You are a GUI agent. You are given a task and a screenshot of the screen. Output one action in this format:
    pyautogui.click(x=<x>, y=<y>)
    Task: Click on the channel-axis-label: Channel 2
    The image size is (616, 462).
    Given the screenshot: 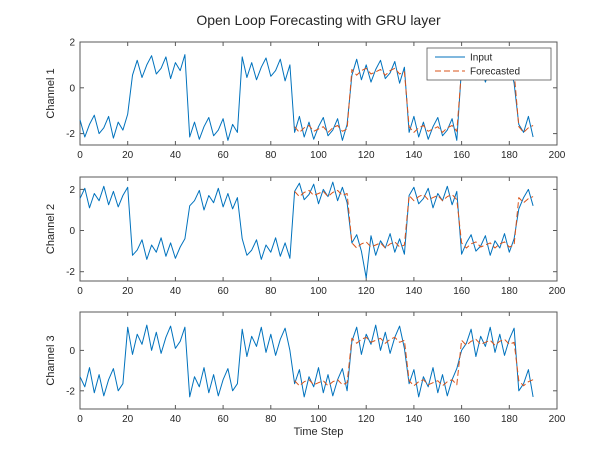 What is the action you would take?
    pyautogui.click(x=51, y=229)
    